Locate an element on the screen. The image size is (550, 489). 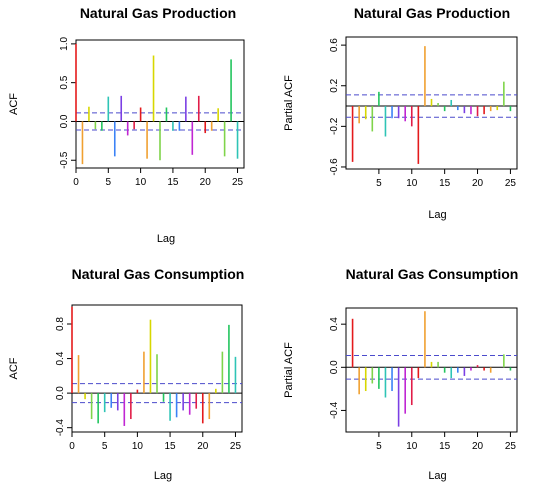
y-tick-label: 0.6 is located at coordinates (334, 45).